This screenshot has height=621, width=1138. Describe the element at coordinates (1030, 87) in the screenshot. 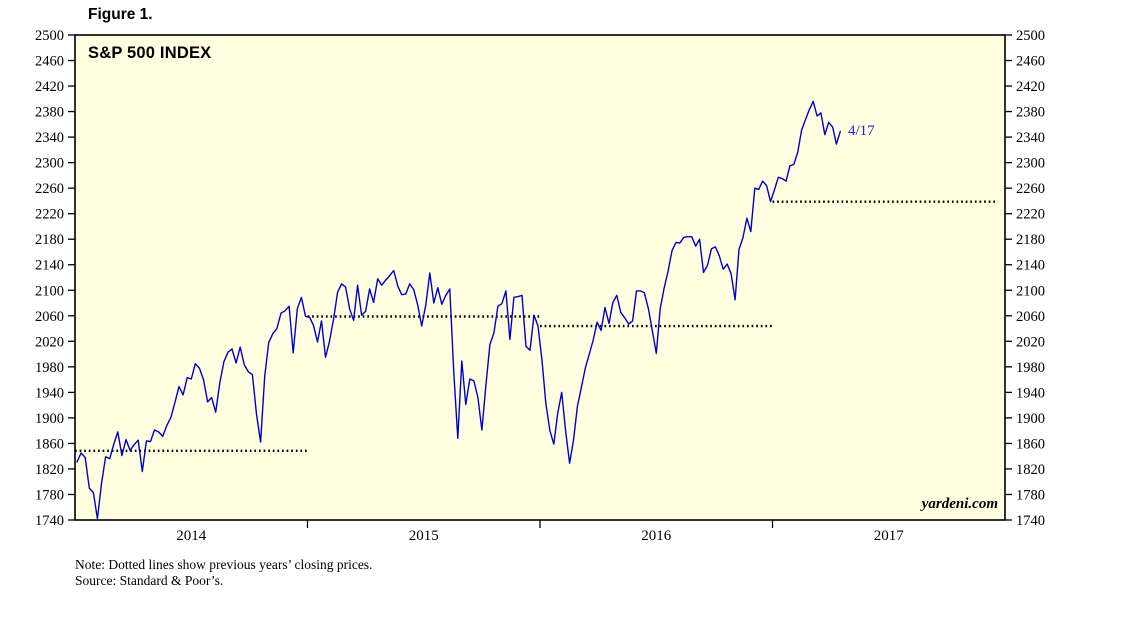

I see `y-tick-label-right: 2420` at that location.